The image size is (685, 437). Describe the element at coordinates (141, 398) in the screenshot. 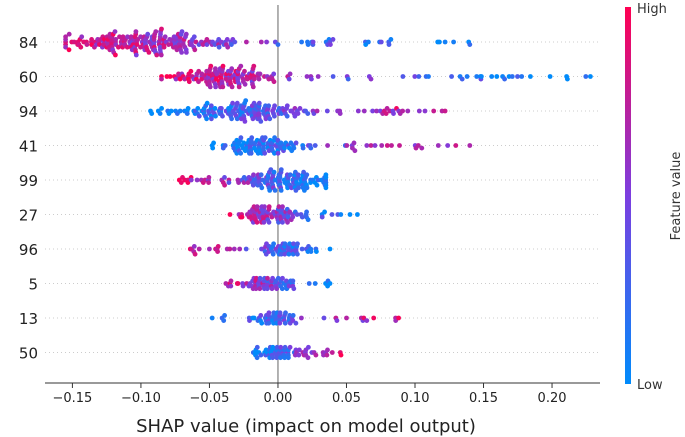

I see `x-tick-label: −0.10` at that location.